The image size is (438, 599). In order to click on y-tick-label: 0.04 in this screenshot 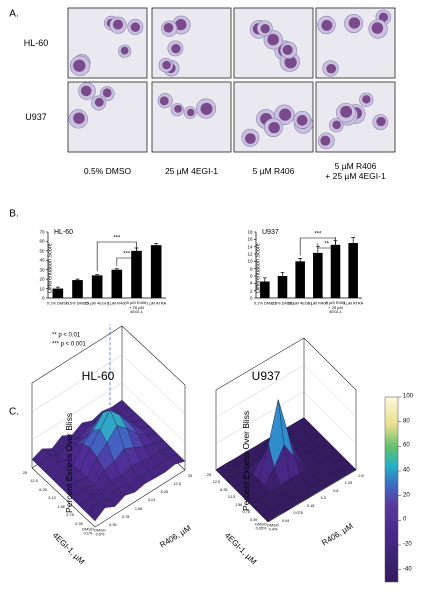, I will do `click(285, 520)`.